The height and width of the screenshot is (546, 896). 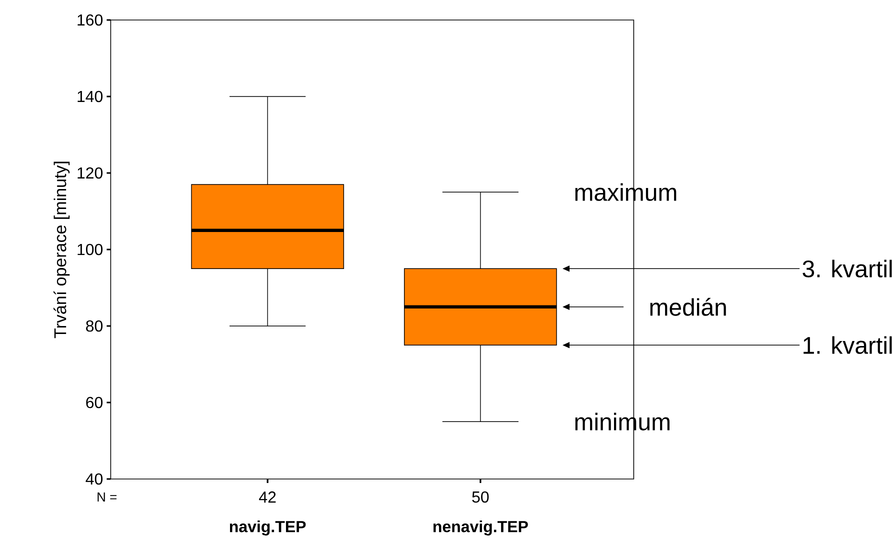 What do you see at coordinates (847, 269) in the screenshot?
I see `text: 3. kvartil` at bounding box center [847, 269].